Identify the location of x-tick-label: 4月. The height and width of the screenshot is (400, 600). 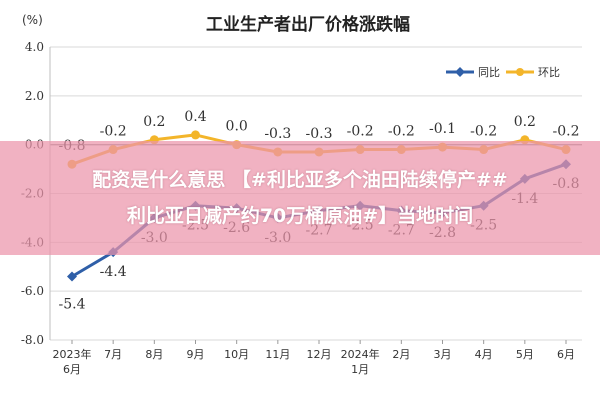
(484, 354).